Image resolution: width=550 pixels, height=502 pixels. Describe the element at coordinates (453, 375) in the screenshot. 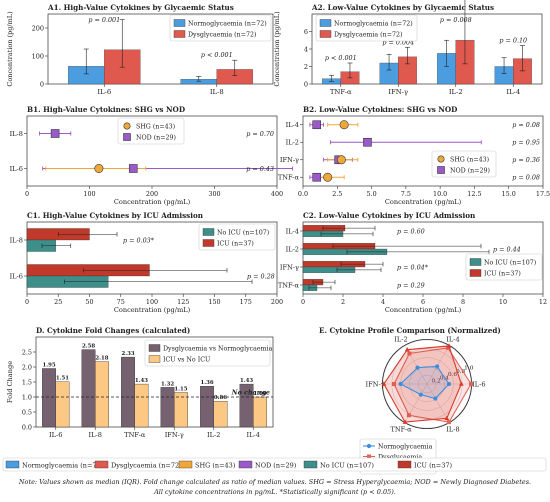

I see `radar-tick-label: 0.6` at that location.